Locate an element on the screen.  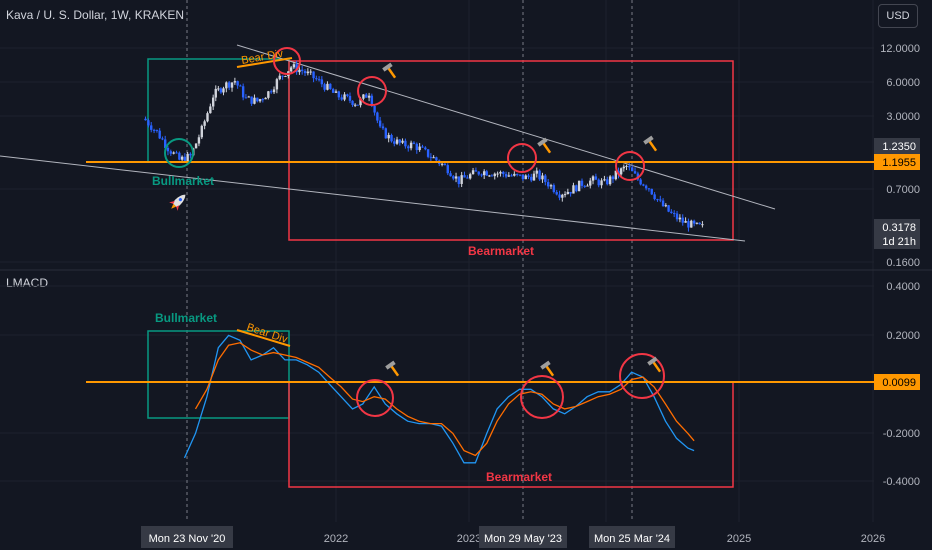
last-price-badge is located at coordinates (897, 146).